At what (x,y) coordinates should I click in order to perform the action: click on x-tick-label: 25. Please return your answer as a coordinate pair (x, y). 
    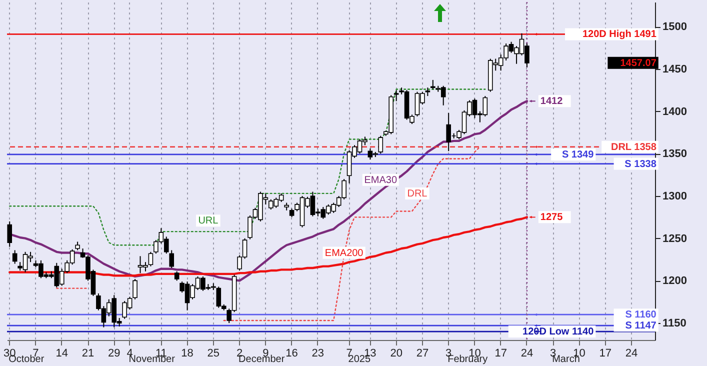
    Looking at the image, I should click on (213, 354).